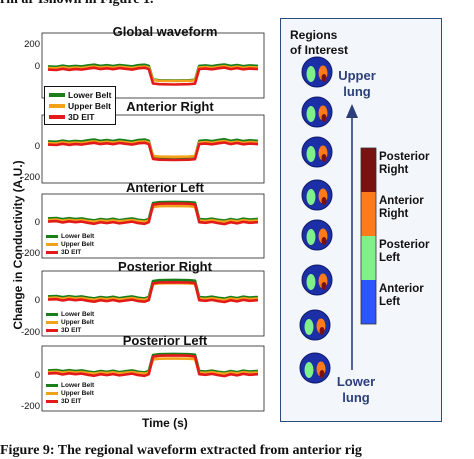 The image size is (474, 459). What do you see at coordinates (314, 35) in the screenshot?
I see `roi-title-line1: Regions` at bounding box center [314, 35].